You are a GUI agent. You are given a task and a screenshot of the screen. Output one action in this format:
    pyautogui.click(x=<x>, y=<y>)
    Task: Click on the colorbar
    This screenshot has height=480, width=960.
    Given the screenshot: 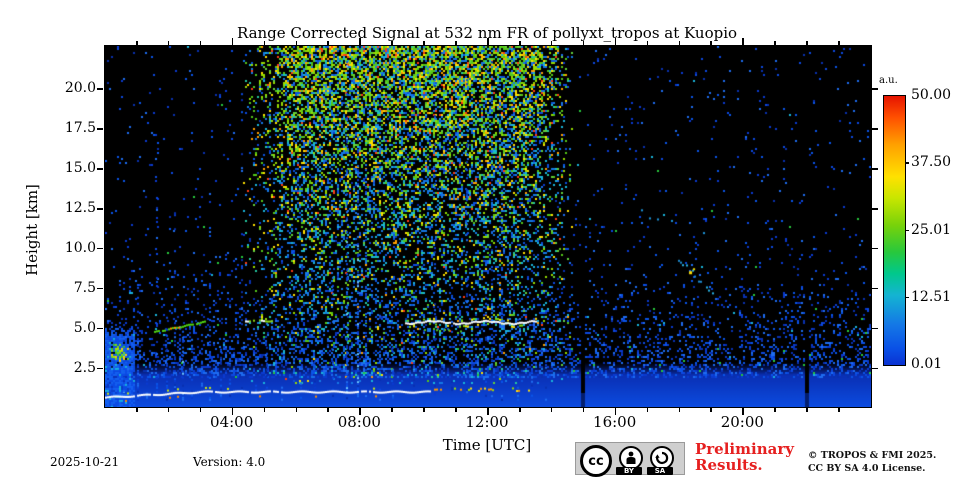 What is the action you would take?
    pyautogui.click(x=894, y=230)
    